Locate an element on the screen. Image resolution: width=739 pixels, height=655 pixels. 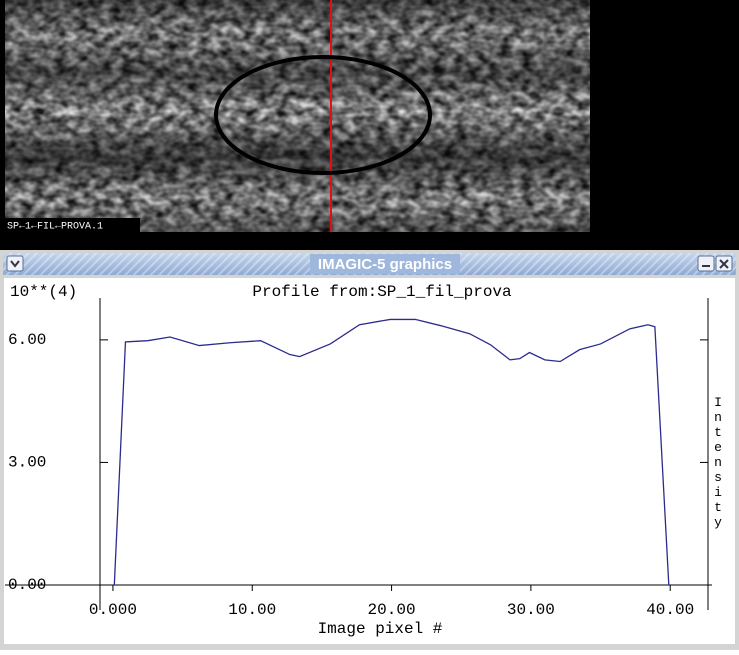
menu-icon is located at coordinates (15, 264).